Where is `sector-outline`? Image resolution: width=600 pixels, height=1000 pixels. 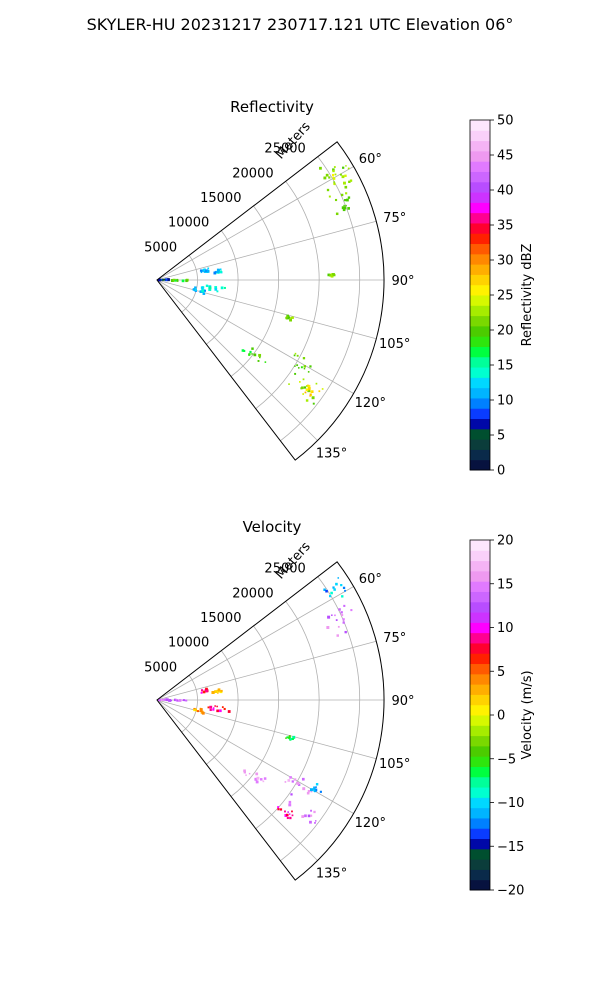 sector-outline is located at coordinates (270, 301).